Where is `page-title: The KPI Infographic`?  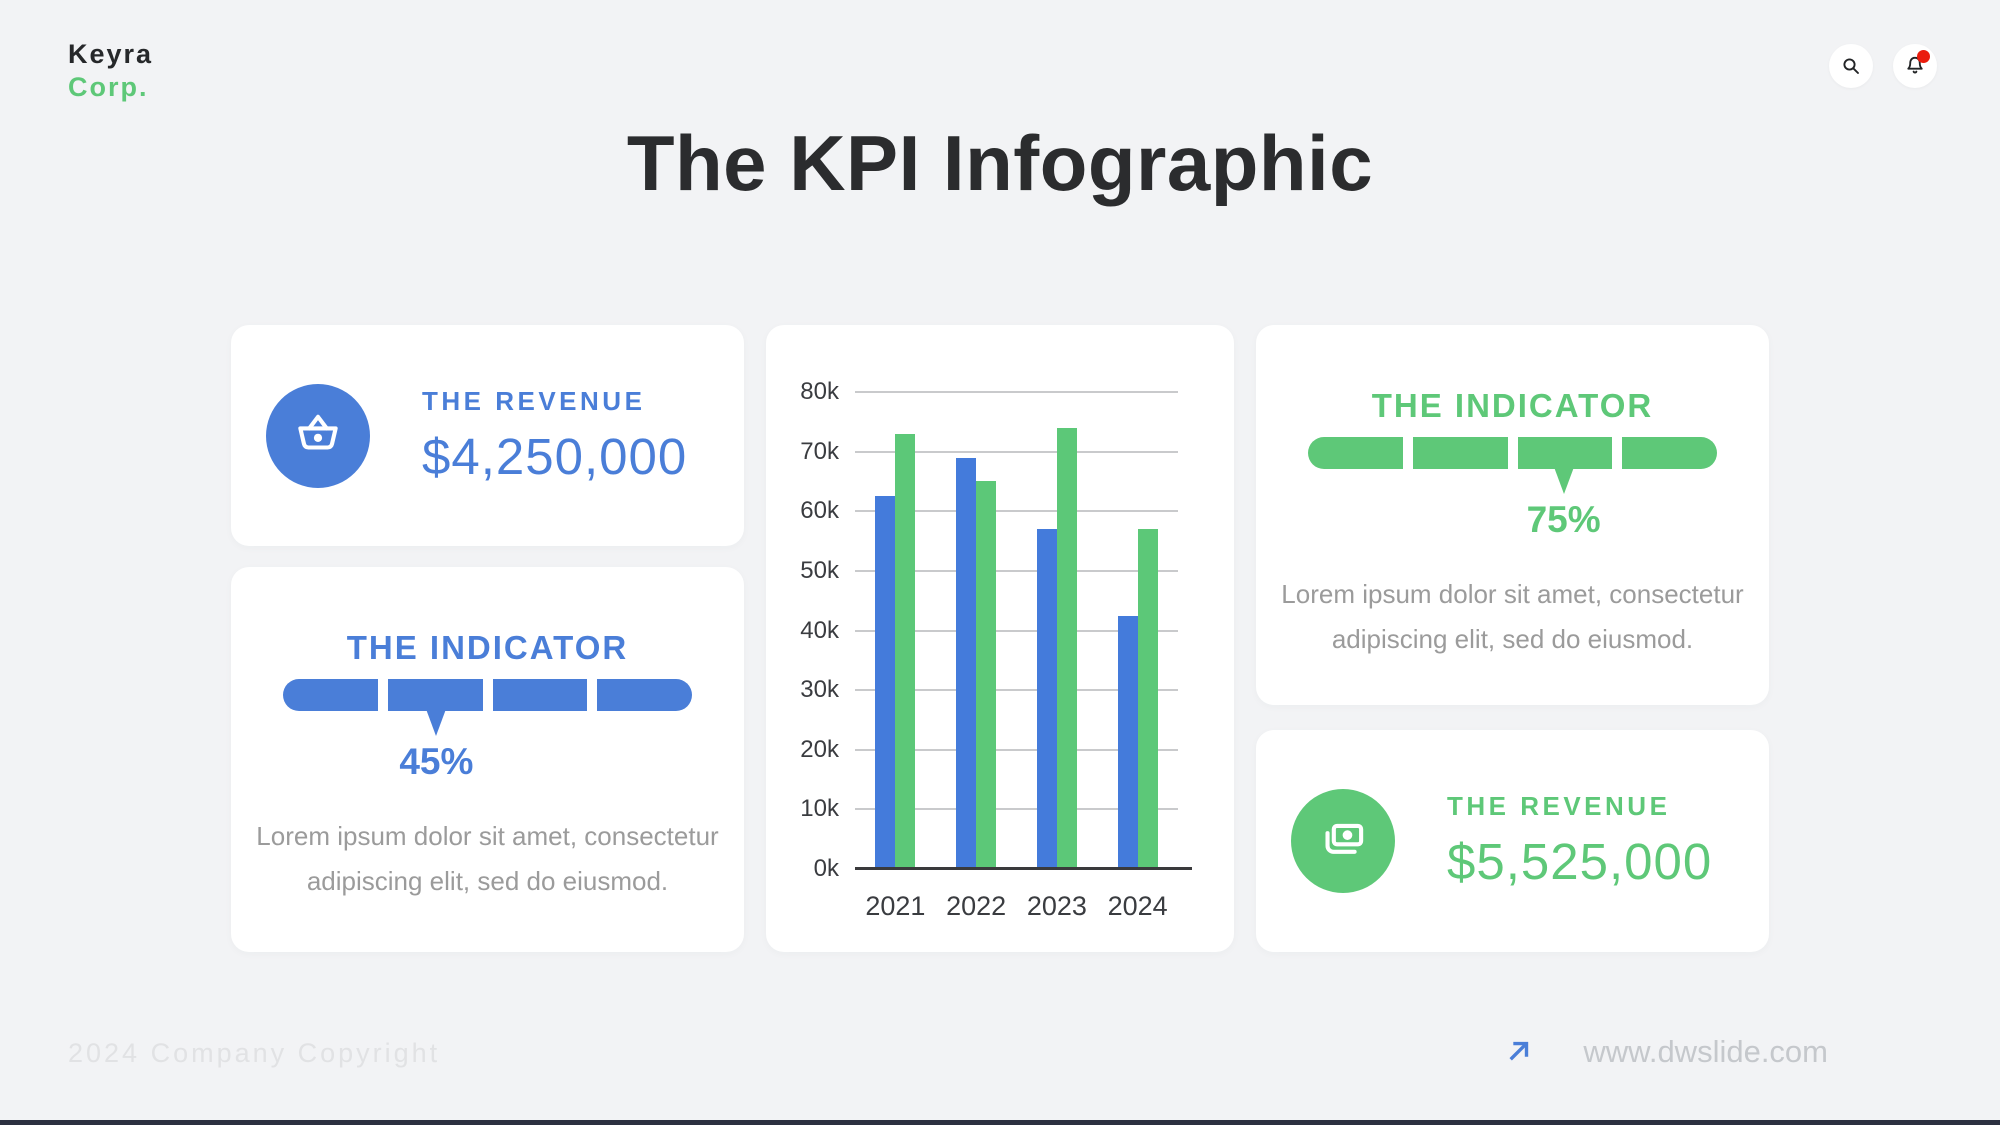 page-title: The KPI Infographic is located at coordinates (1000, 163).